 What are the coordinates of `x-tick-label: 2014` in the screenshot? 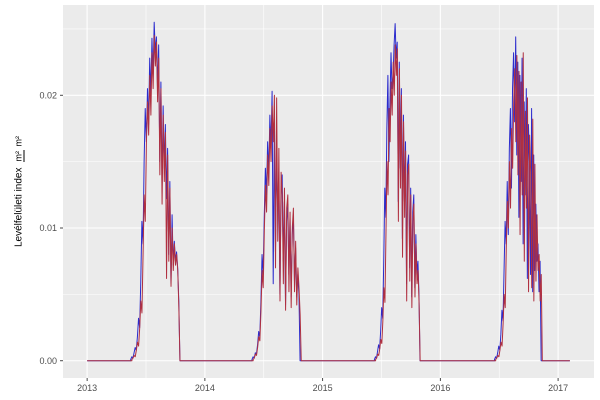 It's located at (205, 388).